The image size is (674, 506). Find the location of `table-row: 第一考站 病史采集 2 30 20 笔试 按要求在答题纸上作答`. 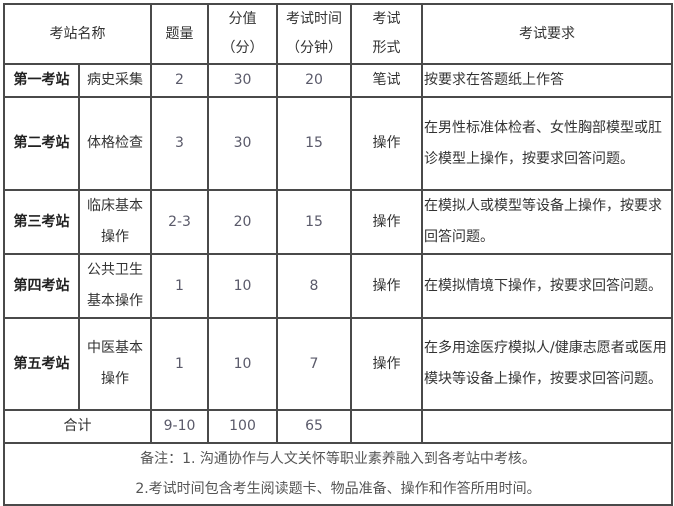

table-row: 第一考站 病史采集 2 30 20 笔试 按要求在答题纸上作答 is located at coordinates (338, 80).